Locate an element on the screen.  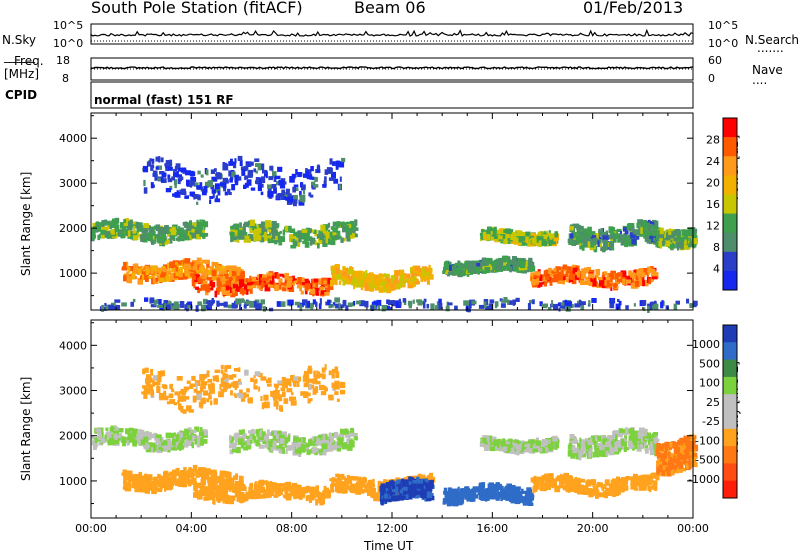
power-colorbar-segment is located at coordinates (730, 166).